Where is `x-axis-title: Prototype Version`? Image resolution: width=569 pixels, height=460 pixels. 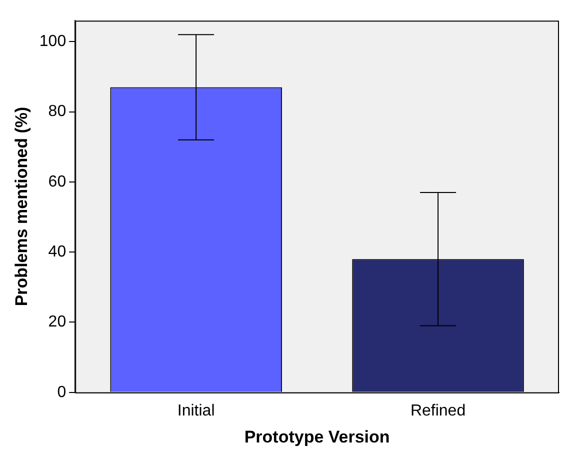 x-axis-title: Prototype Version is located at coordinates (317, 436).